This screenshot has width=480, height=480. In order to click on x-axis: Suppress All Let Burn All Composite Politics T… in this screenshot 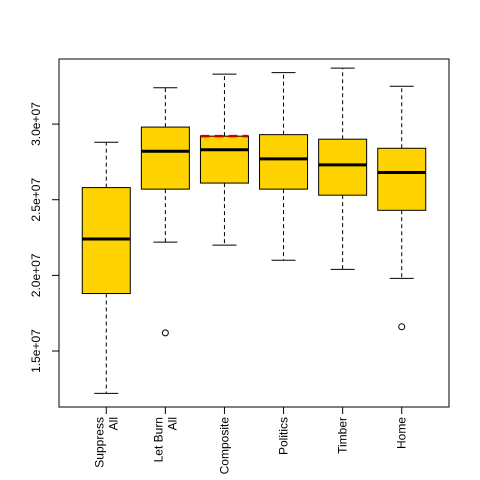, I will do `click(250, 440)`.